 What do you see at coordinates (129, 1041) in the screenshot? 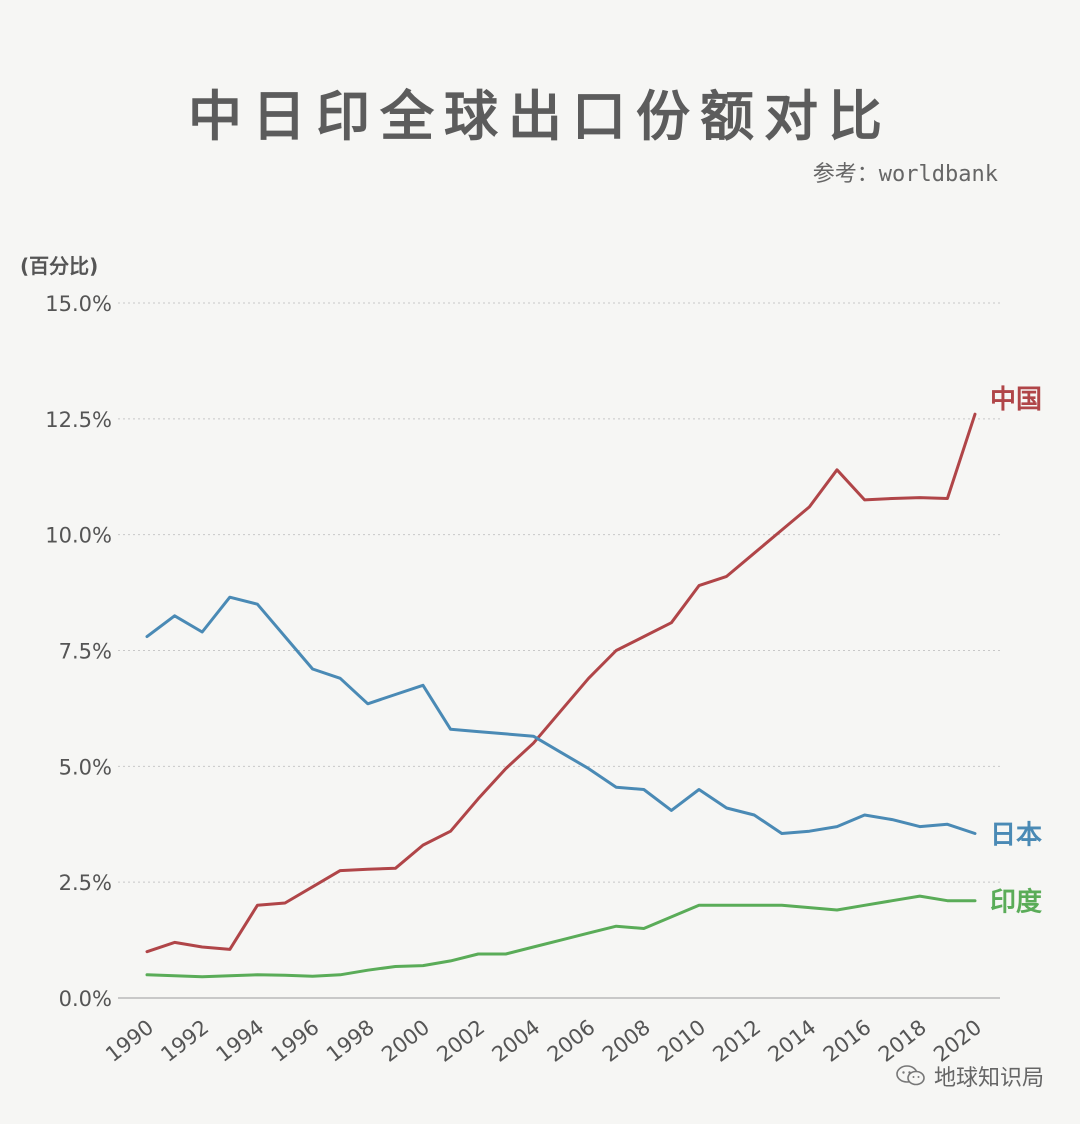
I see `x-tick-label: 1990` at bounding box center [129, 1041].